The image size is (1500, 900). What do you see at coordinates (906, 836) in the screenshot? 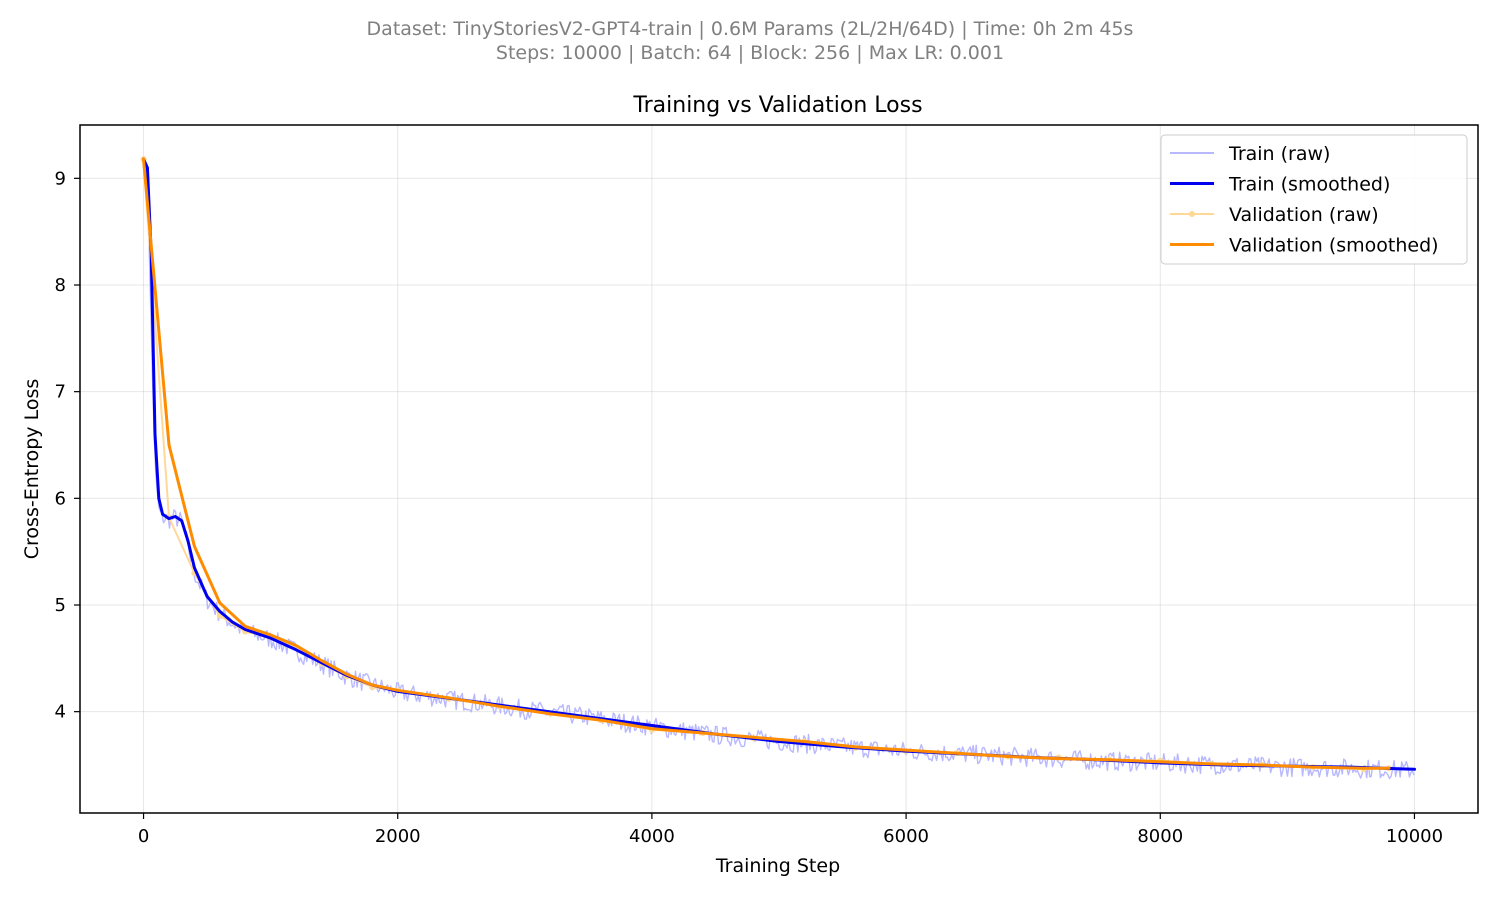
I see `x-tick-label: 6000` at bounding box center [906, 836].